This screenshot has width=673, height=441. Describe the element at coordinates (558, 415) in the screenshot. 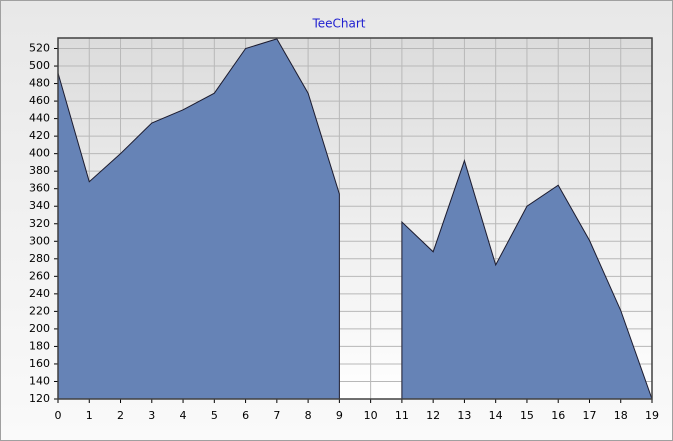

I see `x-tick-label: 16` at that location.